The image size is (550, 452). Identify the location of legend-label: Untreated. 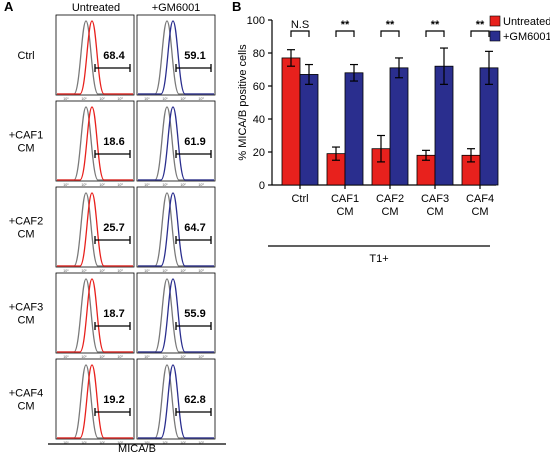
(526, 22).